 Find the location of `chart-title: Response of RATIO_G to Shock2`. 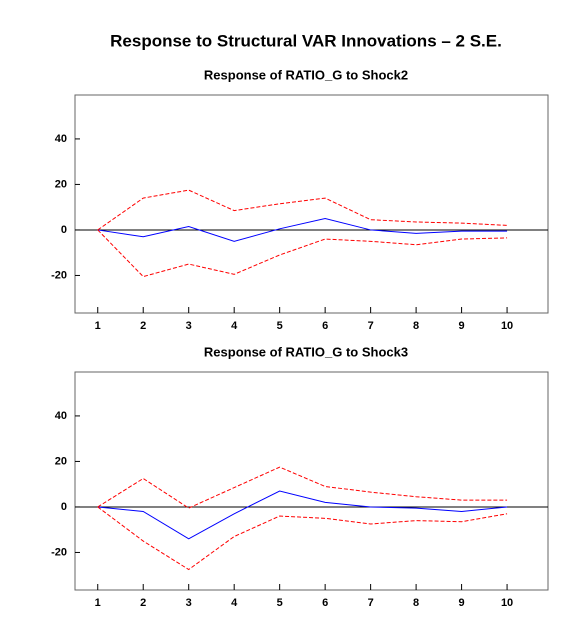

chart-title: Response of RATIO_G to Shock2 is located at coordinates (306, 74).